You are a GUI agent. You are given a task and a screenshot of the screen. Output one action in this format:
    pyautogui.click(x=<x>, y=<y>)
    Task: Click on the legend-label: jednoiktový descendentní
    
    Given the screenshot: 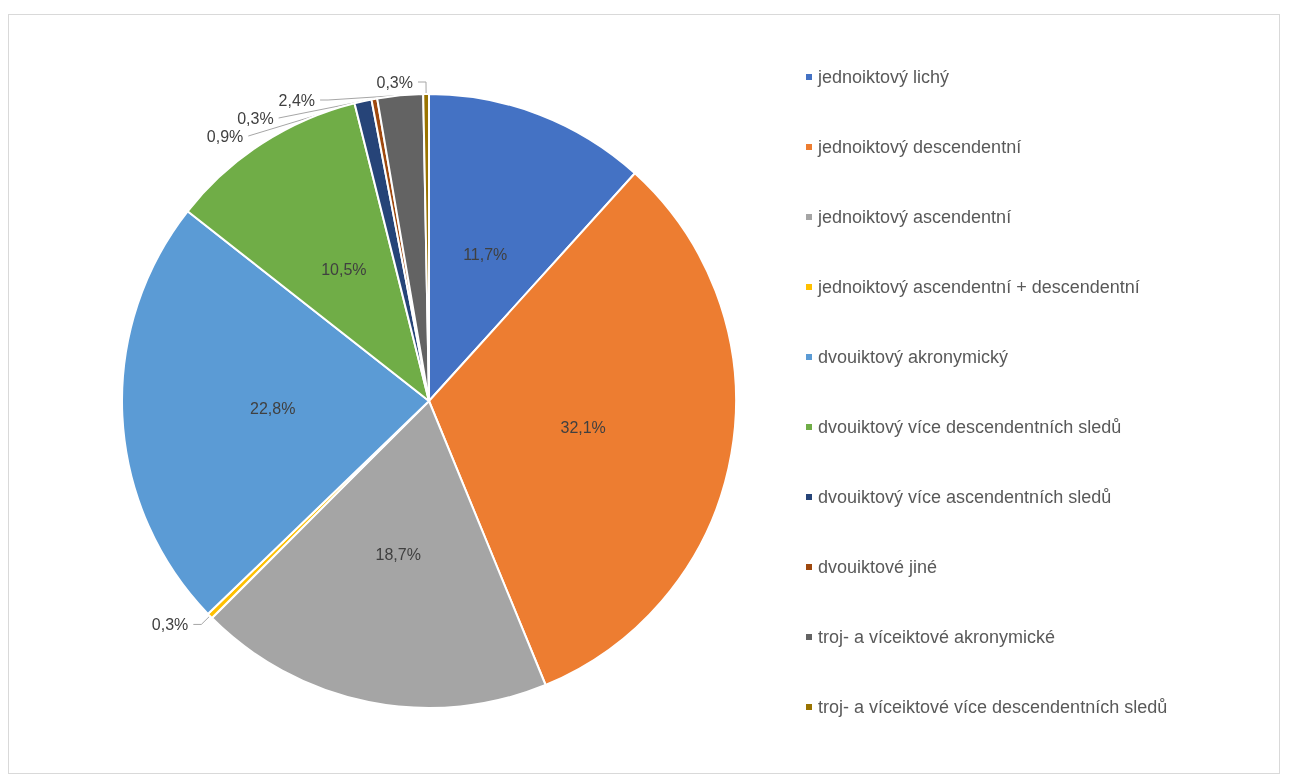 What is the action you would take?
    pyautogui.click(x=919, y=147)
    